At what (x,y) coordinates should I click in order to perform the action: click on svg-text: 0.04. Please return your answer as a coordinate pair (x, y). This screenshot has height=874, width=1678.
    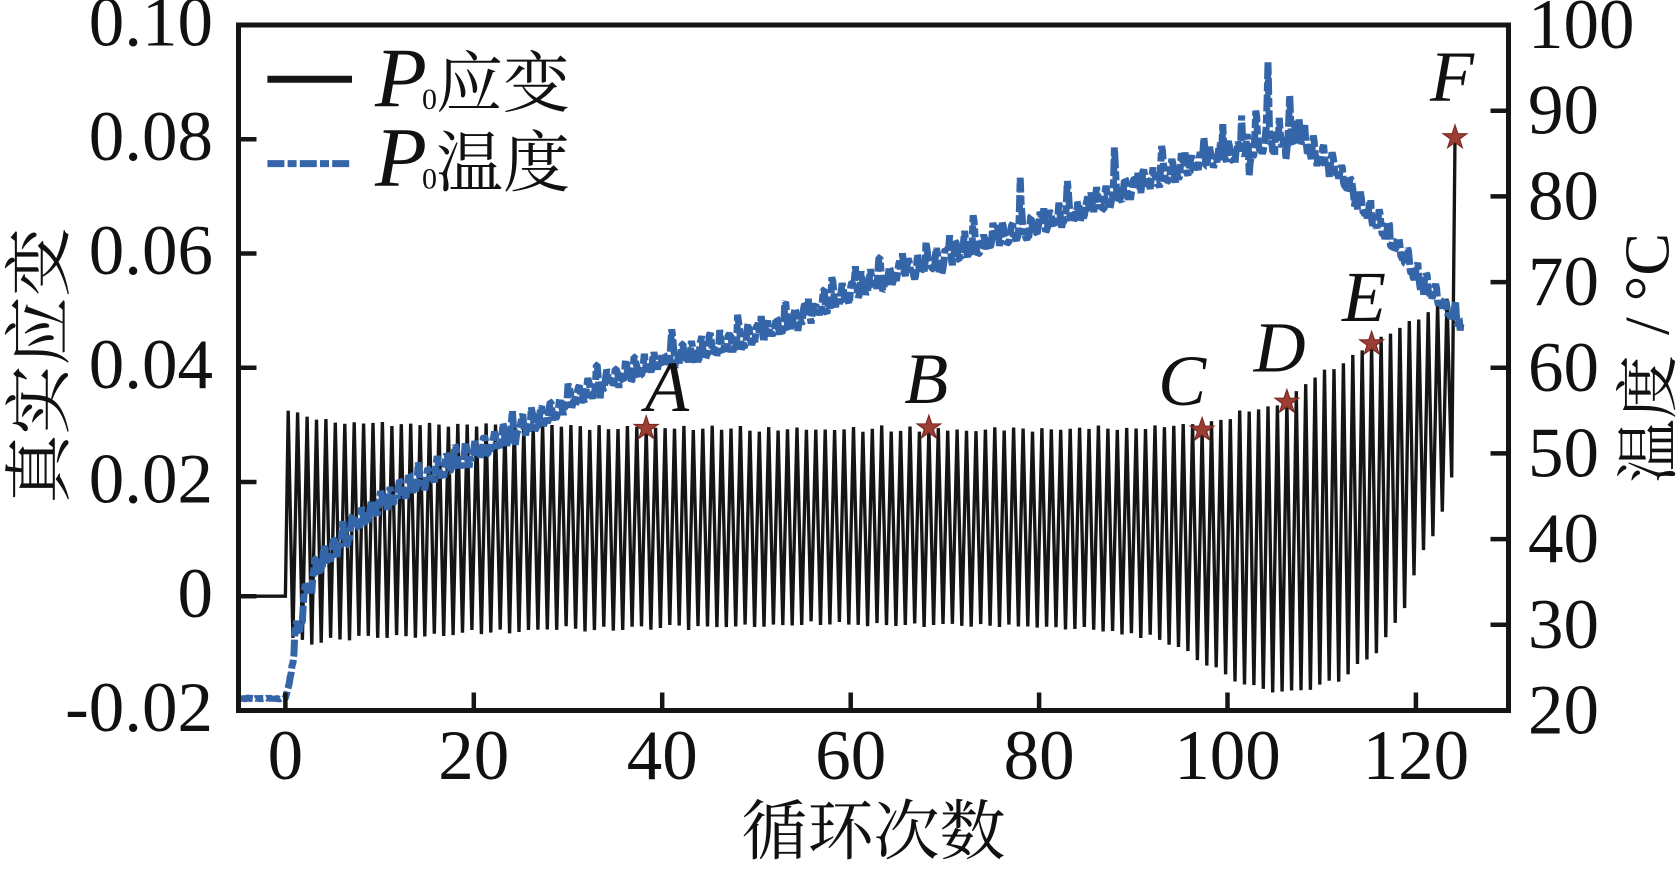
    Looking at the image, I should click on (151, 365).